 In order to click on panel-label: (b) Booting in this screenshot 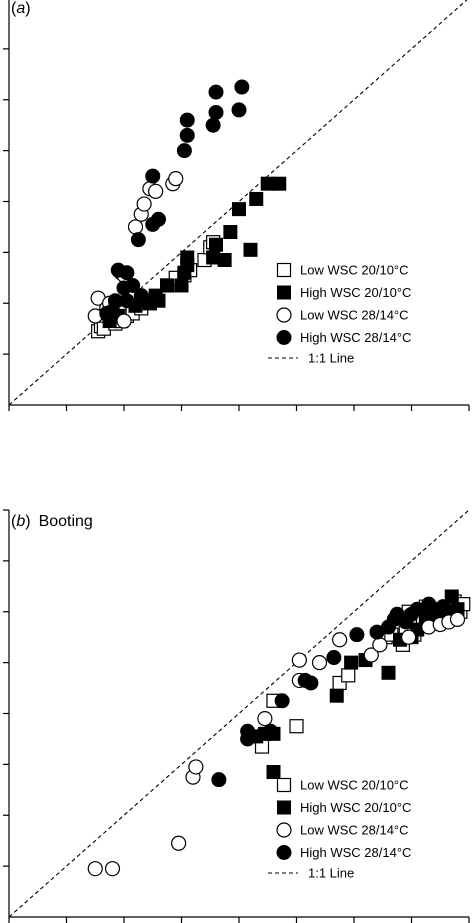, I will do `click(52, 521)`.